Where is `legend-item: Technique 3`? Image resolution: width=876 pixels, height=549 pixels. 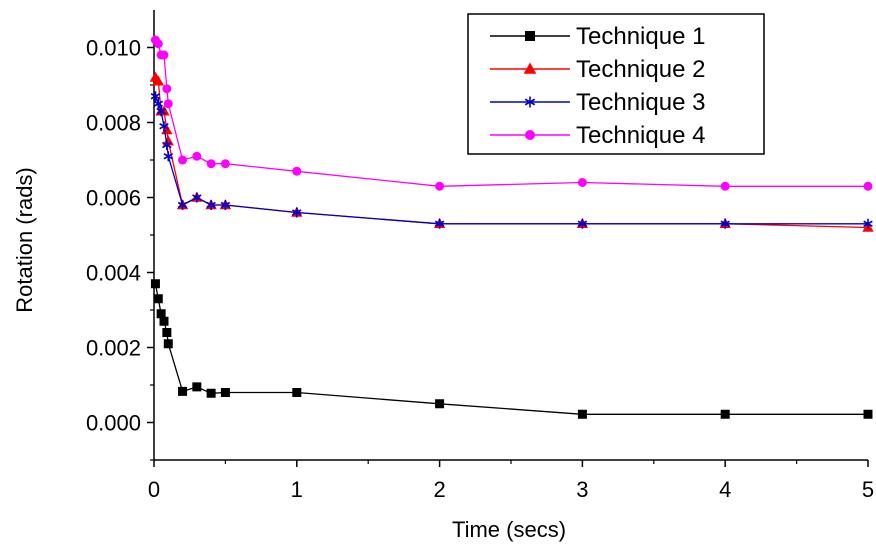 legend-item: Technique 3 is located at coordinates (597, 102).